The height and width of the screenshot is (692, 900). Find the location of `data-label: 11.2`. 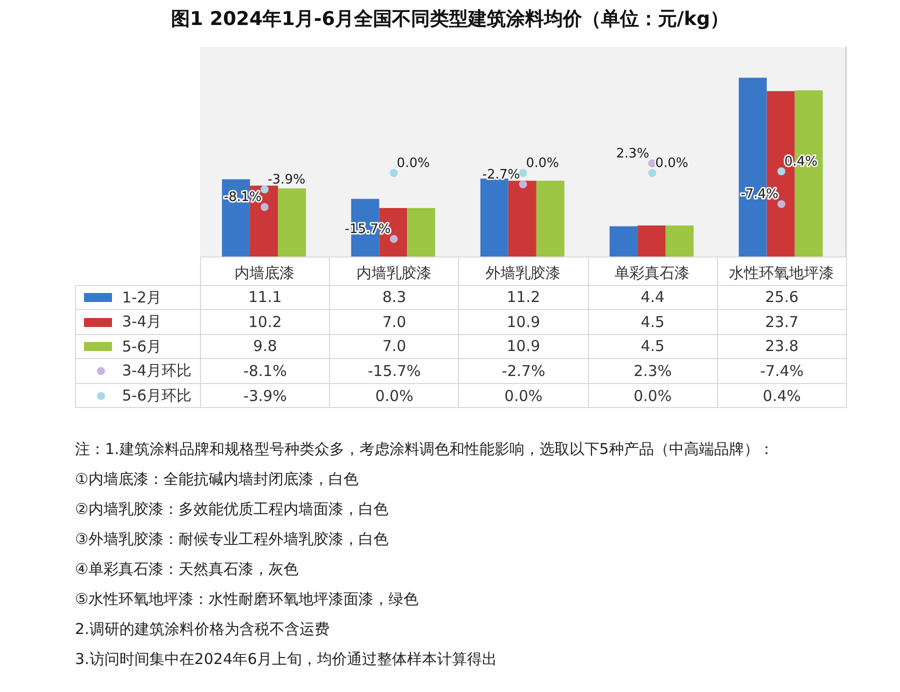

data-label: 11.2 is located at coordinates (523, 297).